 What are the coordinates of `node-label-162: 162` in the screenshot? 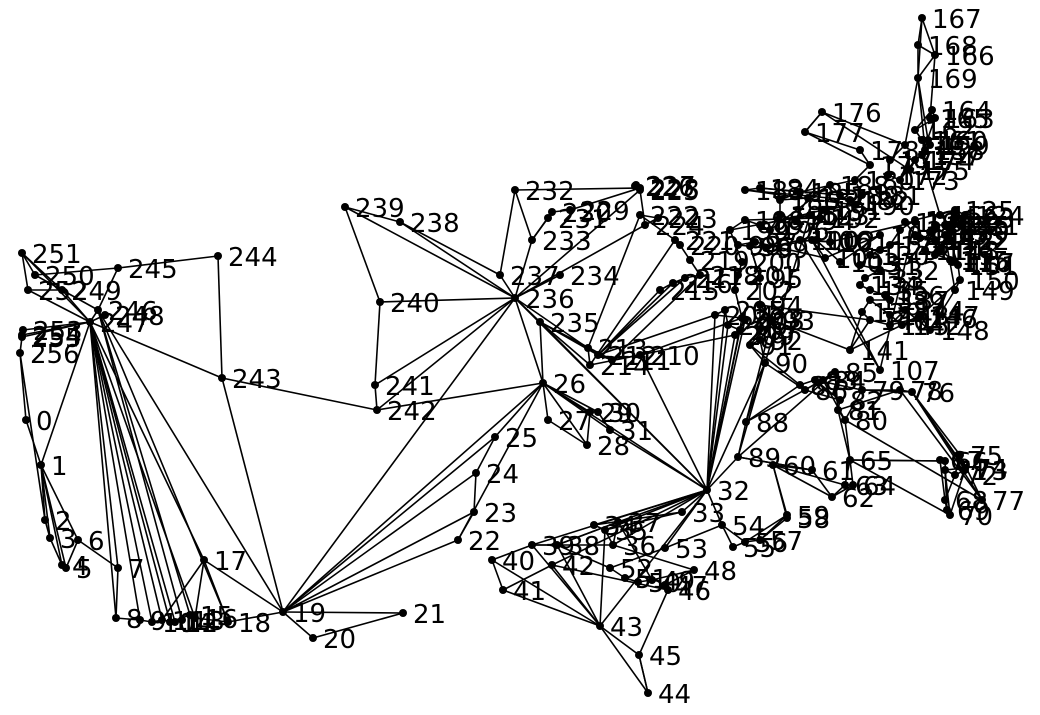 It's located at (950, 132).